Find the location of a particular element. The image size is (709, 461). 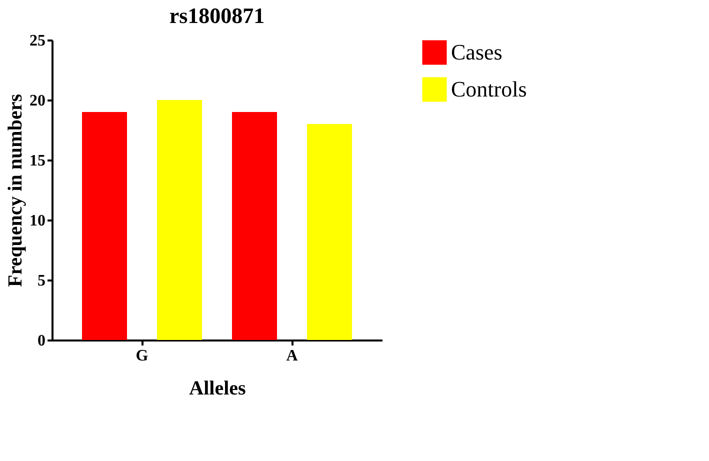

y-tick-label: 25 is located at coordinates (38, 41).